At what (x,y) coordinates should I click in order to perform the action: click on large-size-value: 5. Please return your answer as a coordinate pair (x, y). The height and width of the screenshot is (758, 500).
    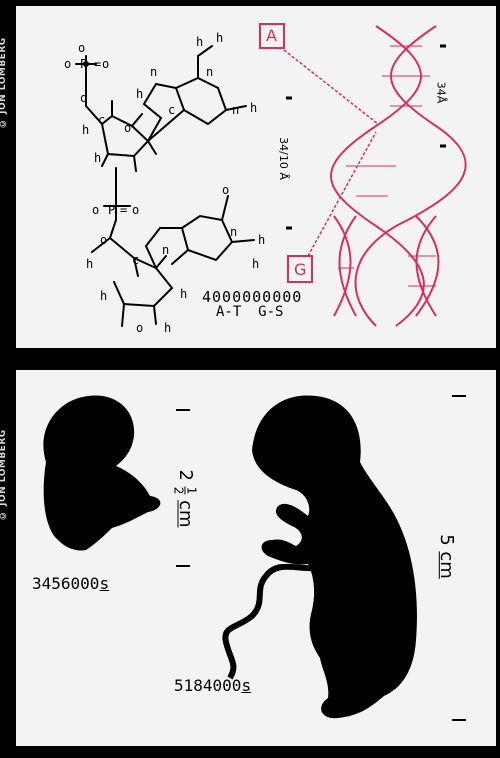
    Looking at the image, I should click on (446, 540).